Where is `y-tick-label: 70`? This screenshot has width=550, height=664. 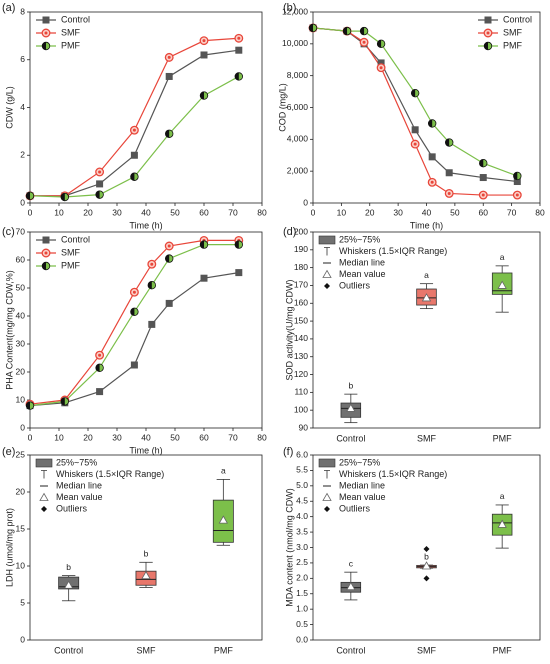 y-tick-label: 70 is located at coordinates (21, 231).